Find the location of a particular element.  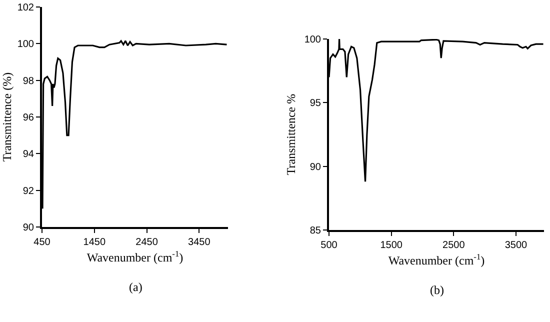

x-tick-label: 450 is located at coordinates (42, 242).